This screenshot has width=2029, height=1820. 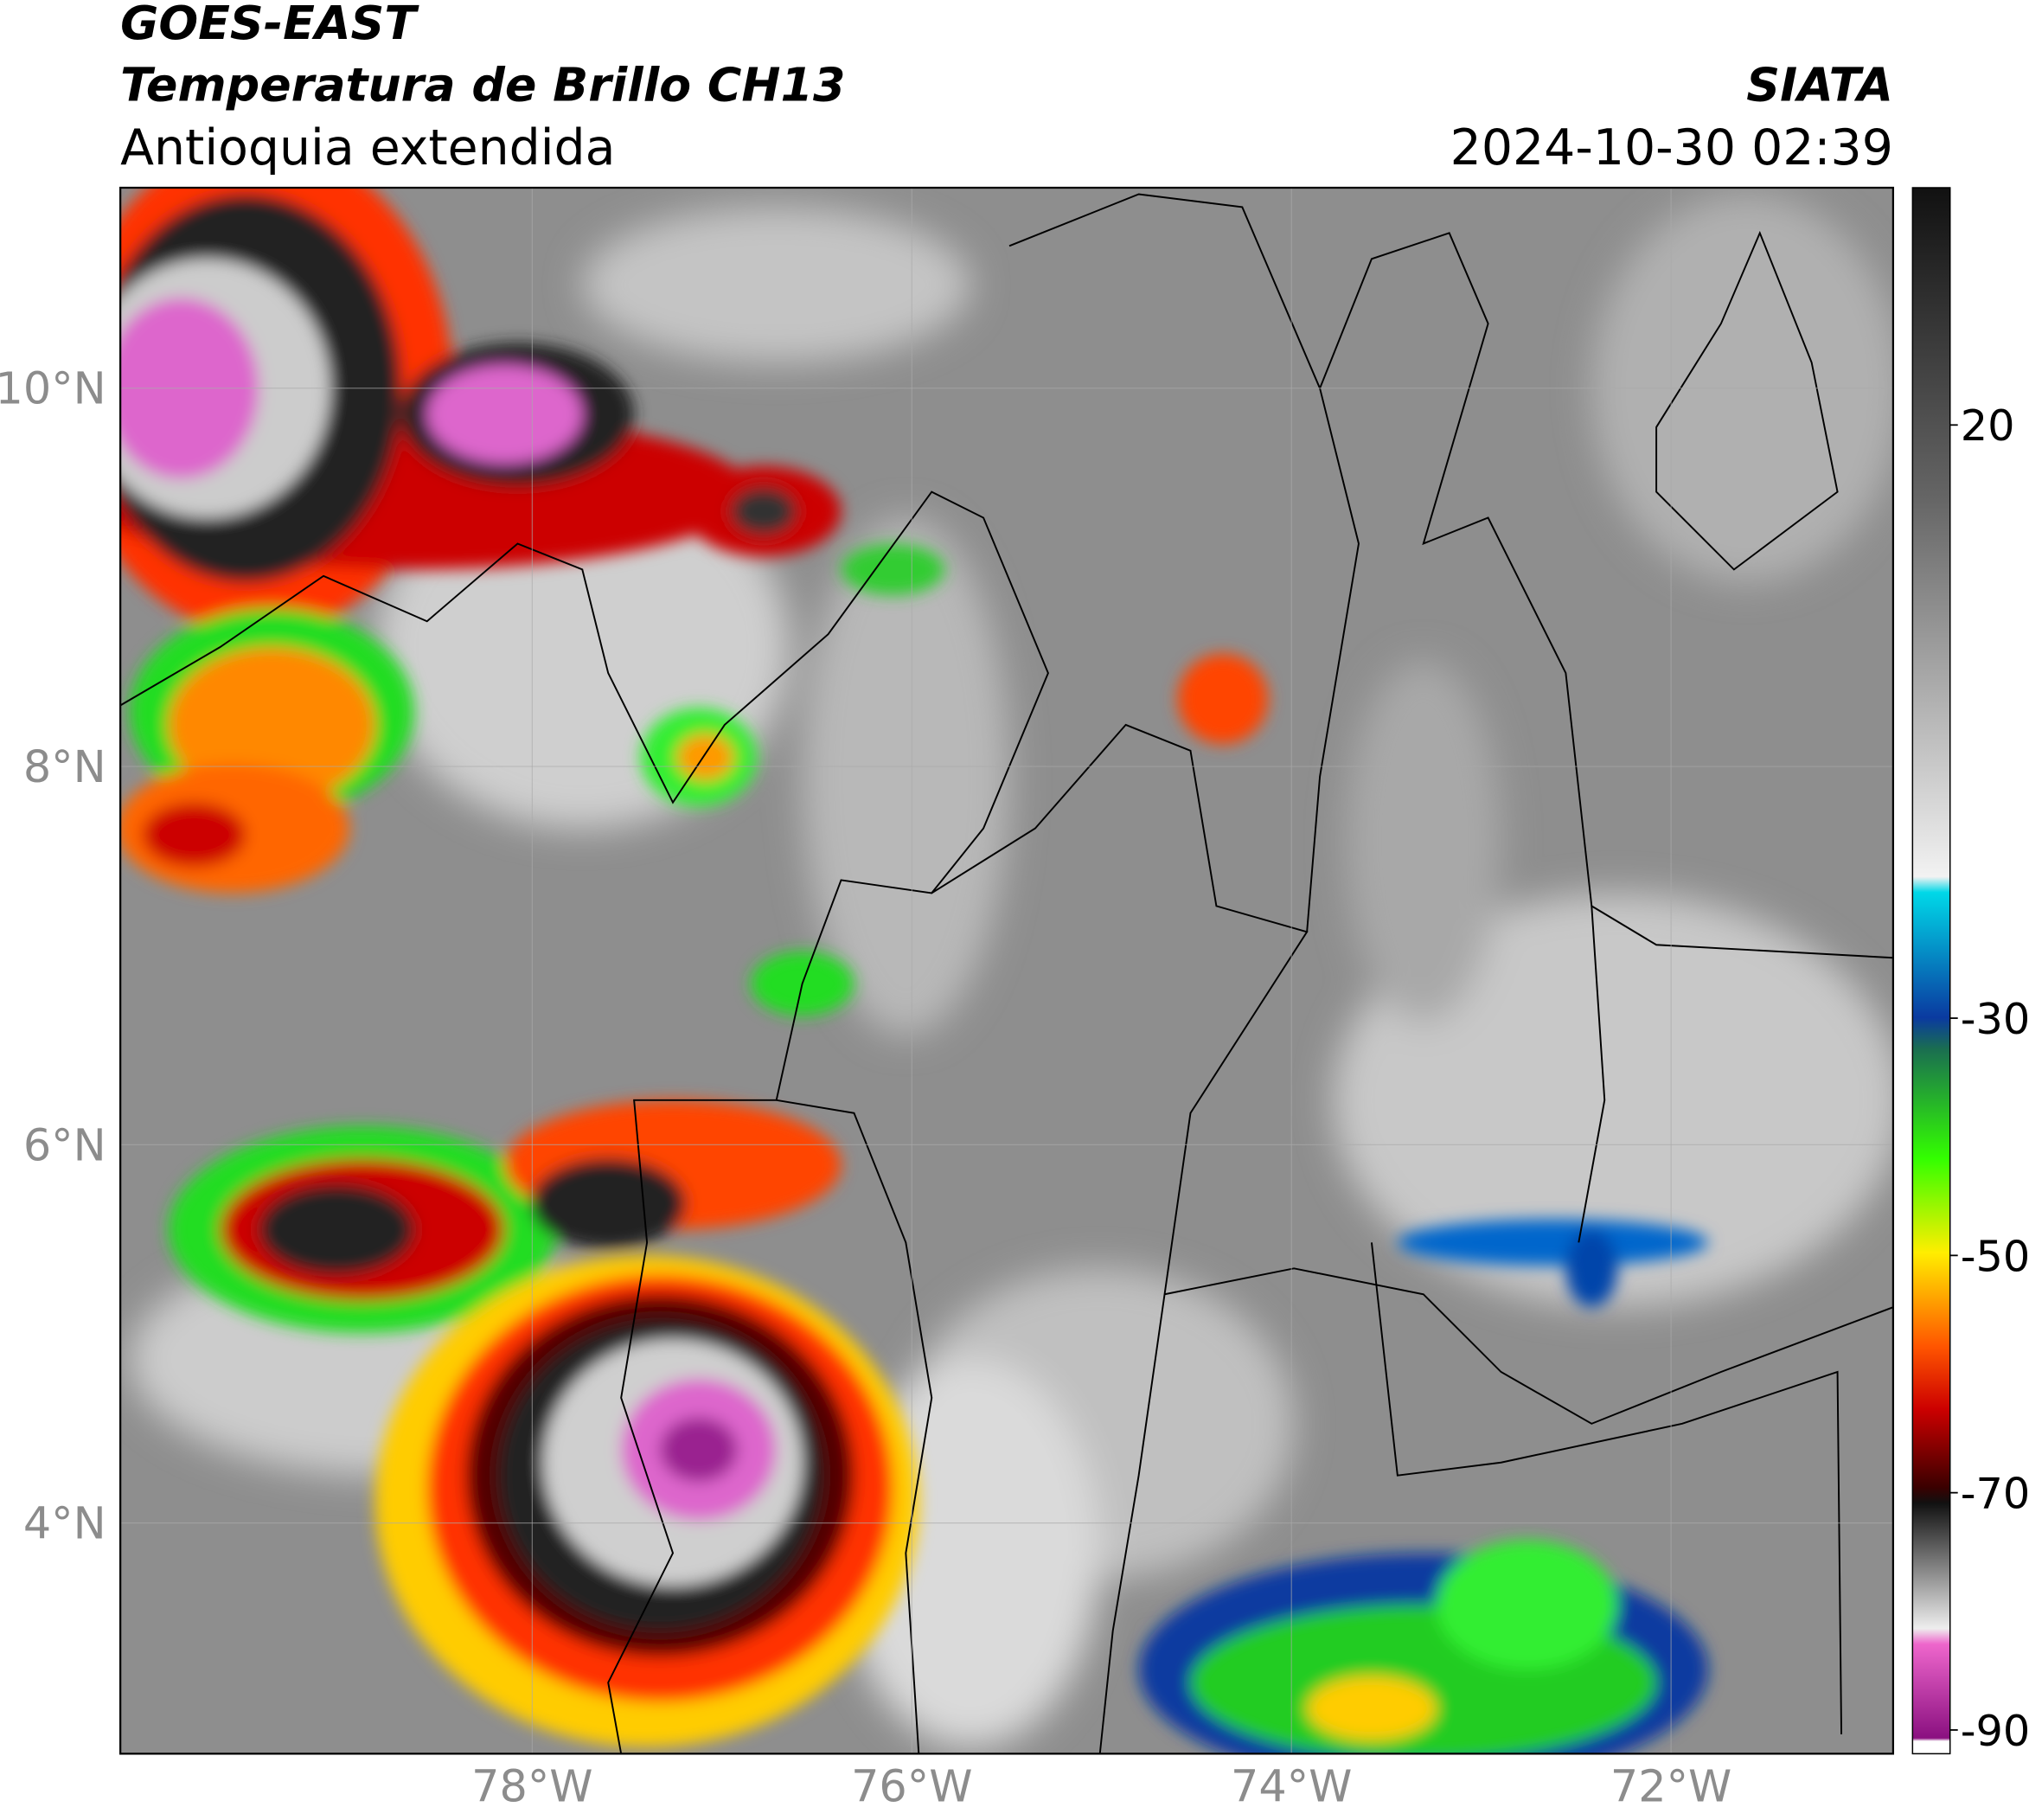 I want to click on colorbar-tick-label: 20, so click(x=1988, y=426).